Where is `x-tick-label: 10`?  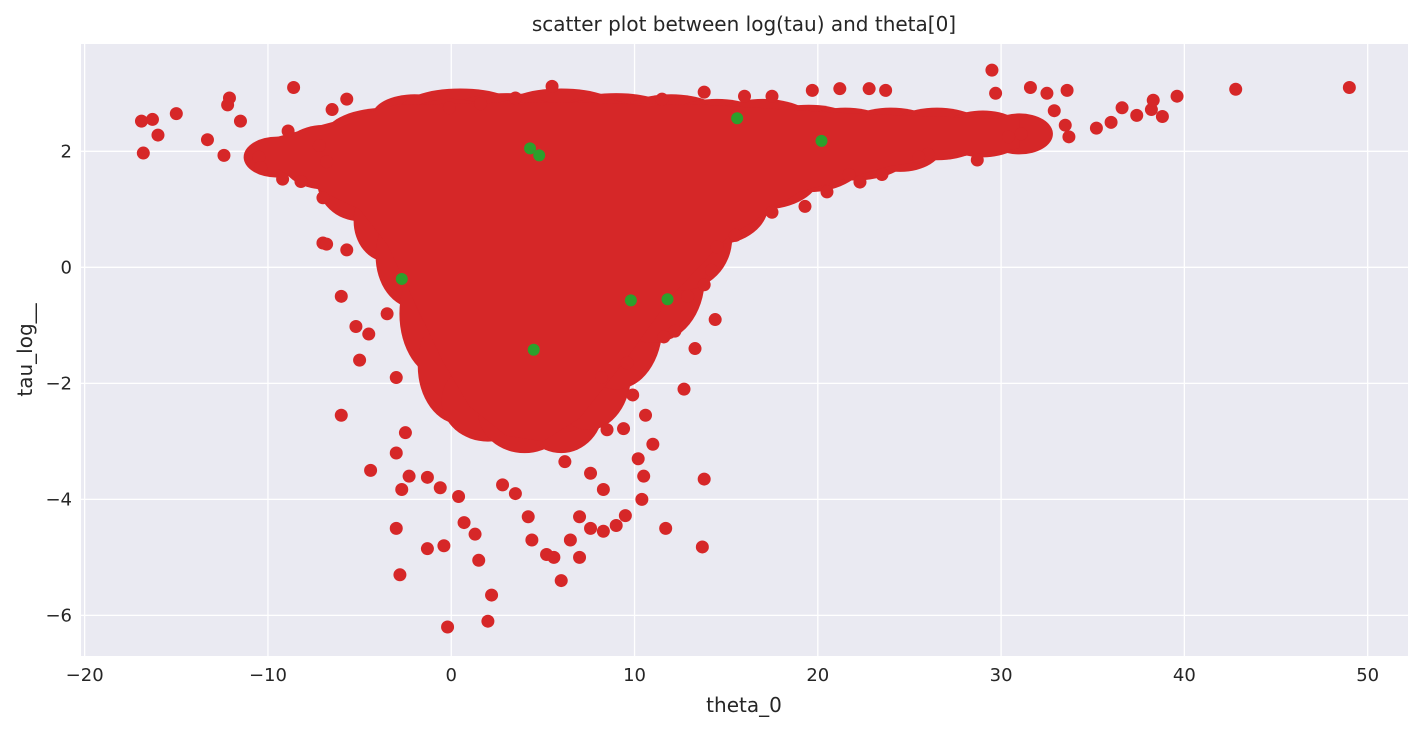 x-tick-label: 10 is located at coordinates (634, 675).